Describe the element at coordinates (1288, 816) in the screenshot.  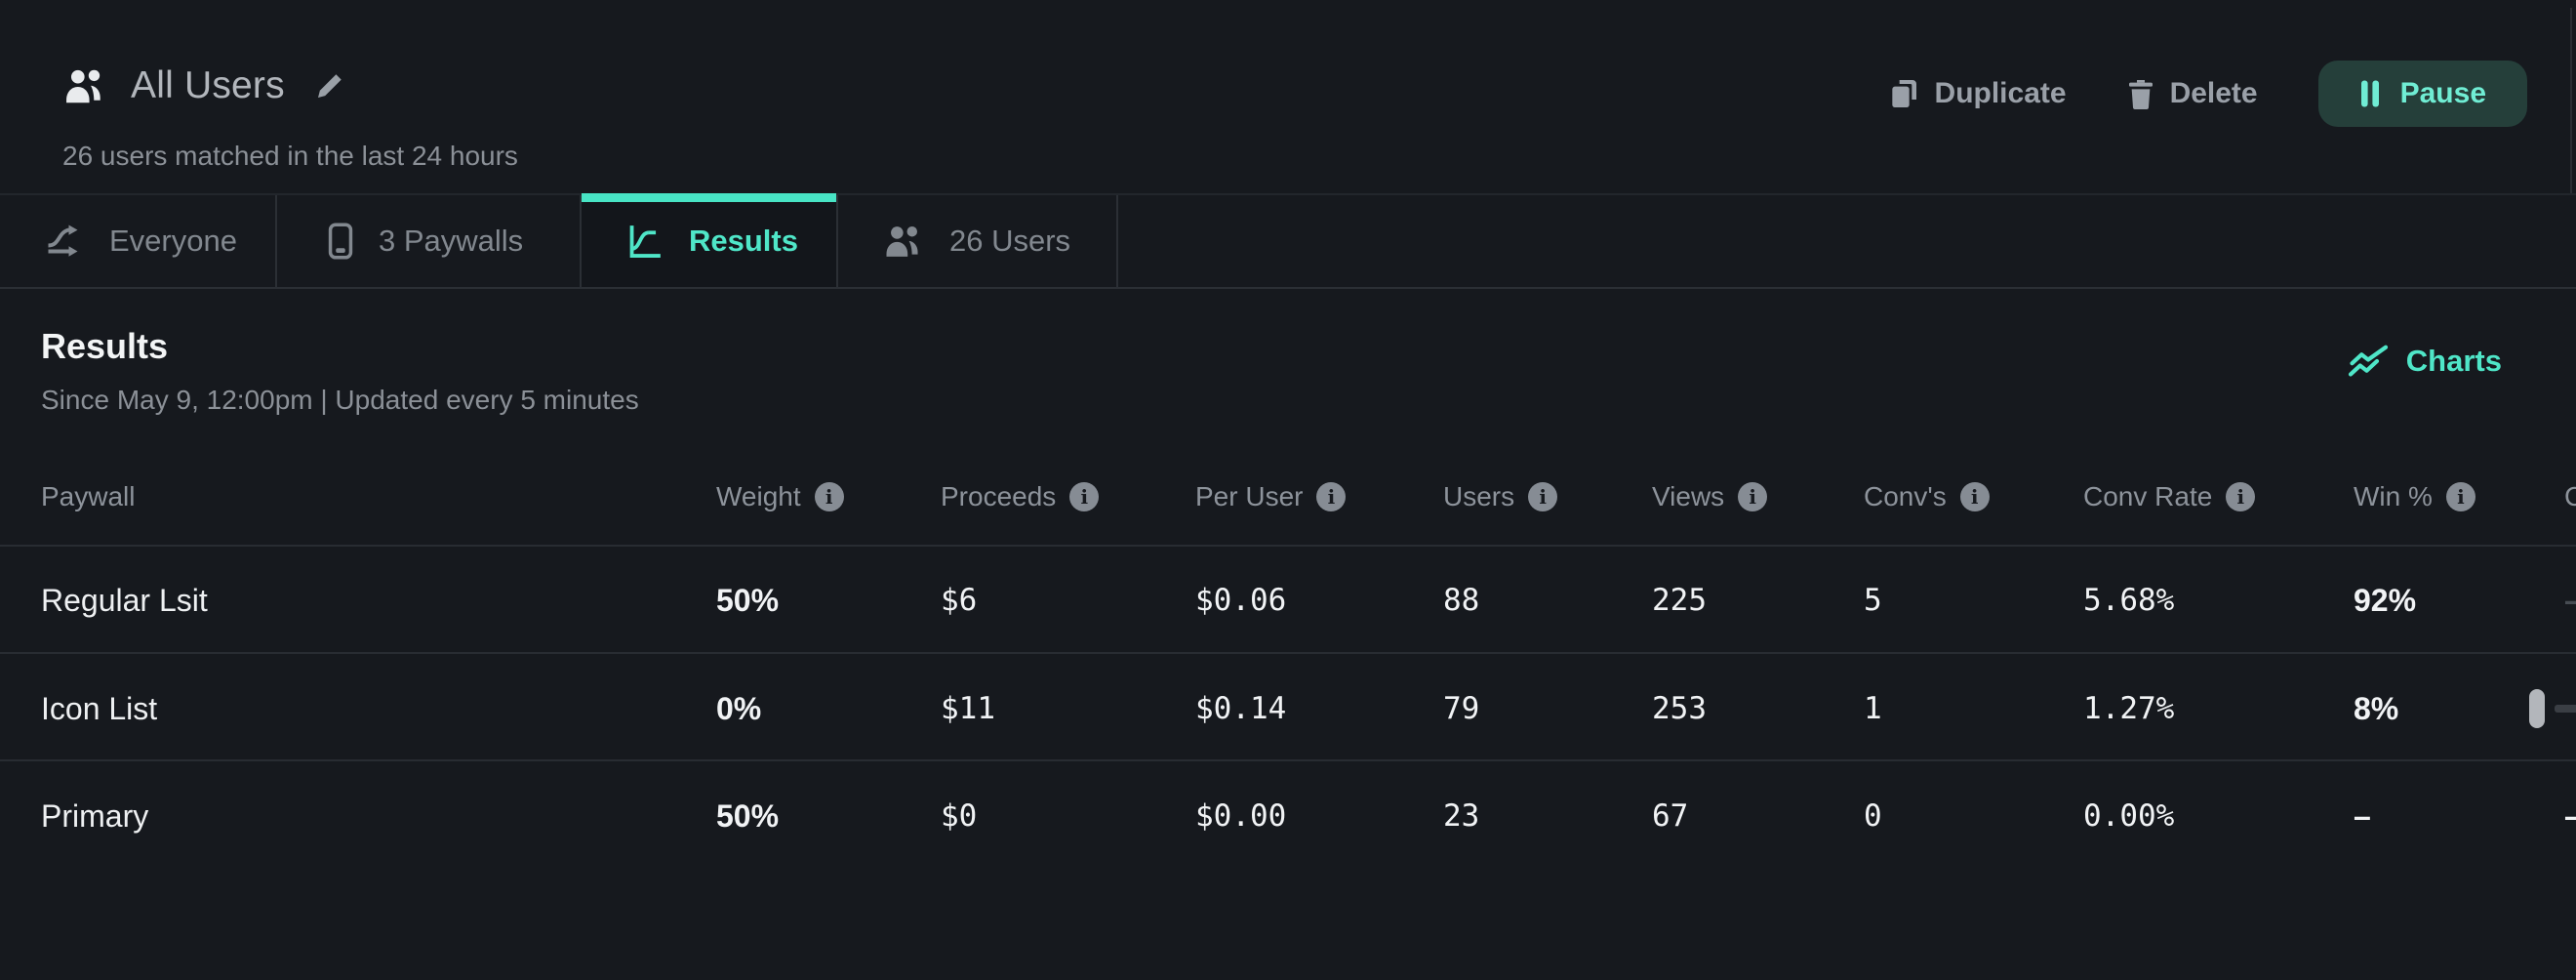
I see `table-row: Primary 50% $0 $0.00 23 67 0 0.00% – –` at that location.